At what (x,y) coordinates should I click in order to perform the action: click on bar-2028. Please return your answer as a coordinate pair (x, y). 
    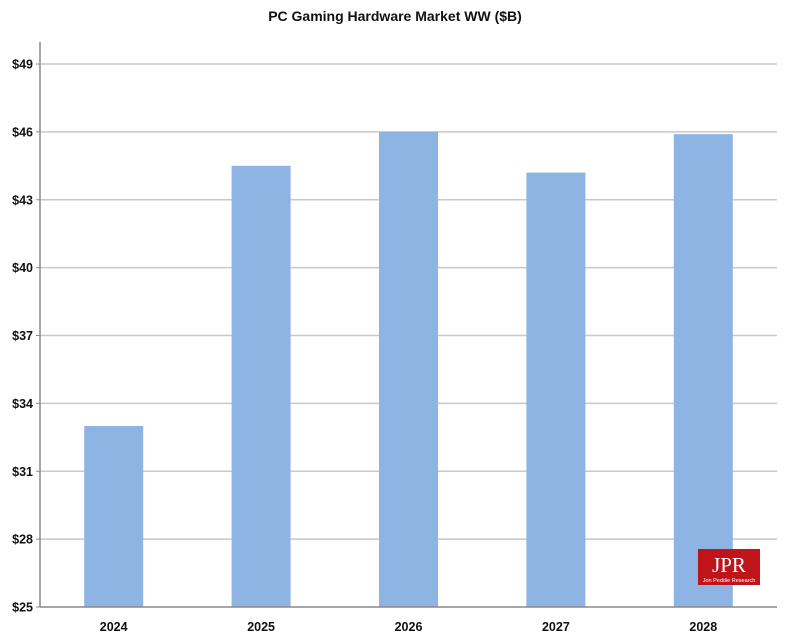
    Looking at the image, I should click on (703, 370).